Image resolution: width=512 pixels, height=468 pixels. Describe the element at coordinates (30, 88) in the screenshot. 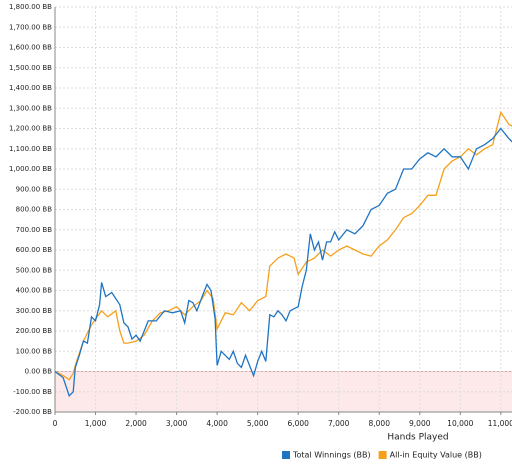

I see `y-tick-label: 1,400.00 BB` at that location.